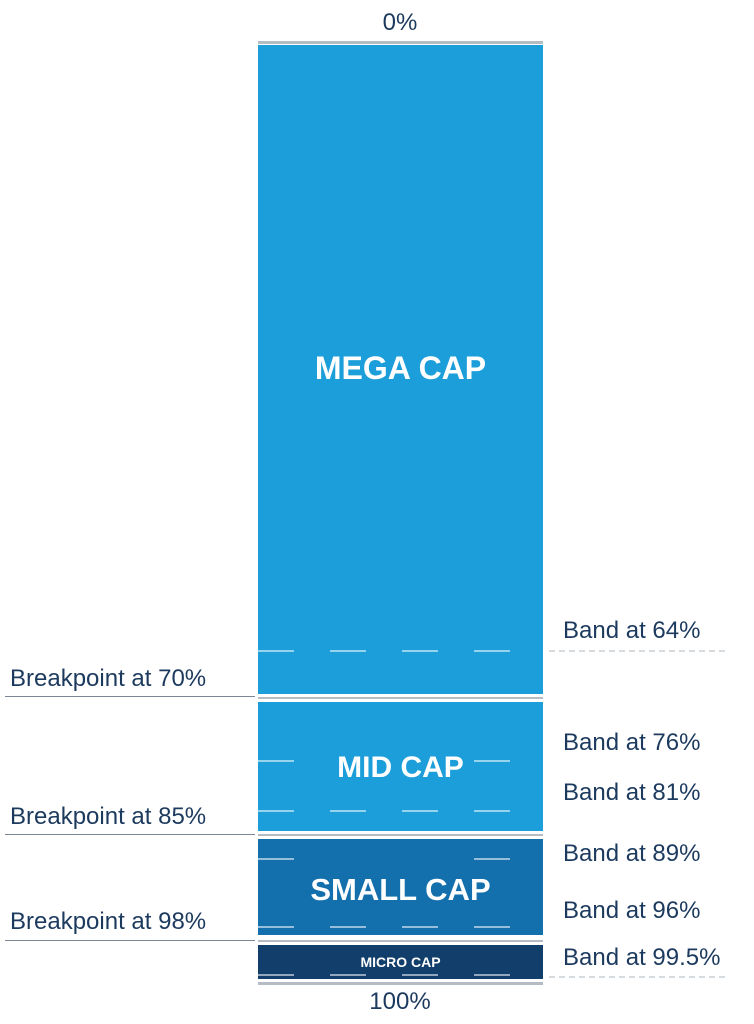 The width and height of the screenshot is (754, 1024). I want to click on segment-label-mid-cap: MID CAP, so click(400, 767).